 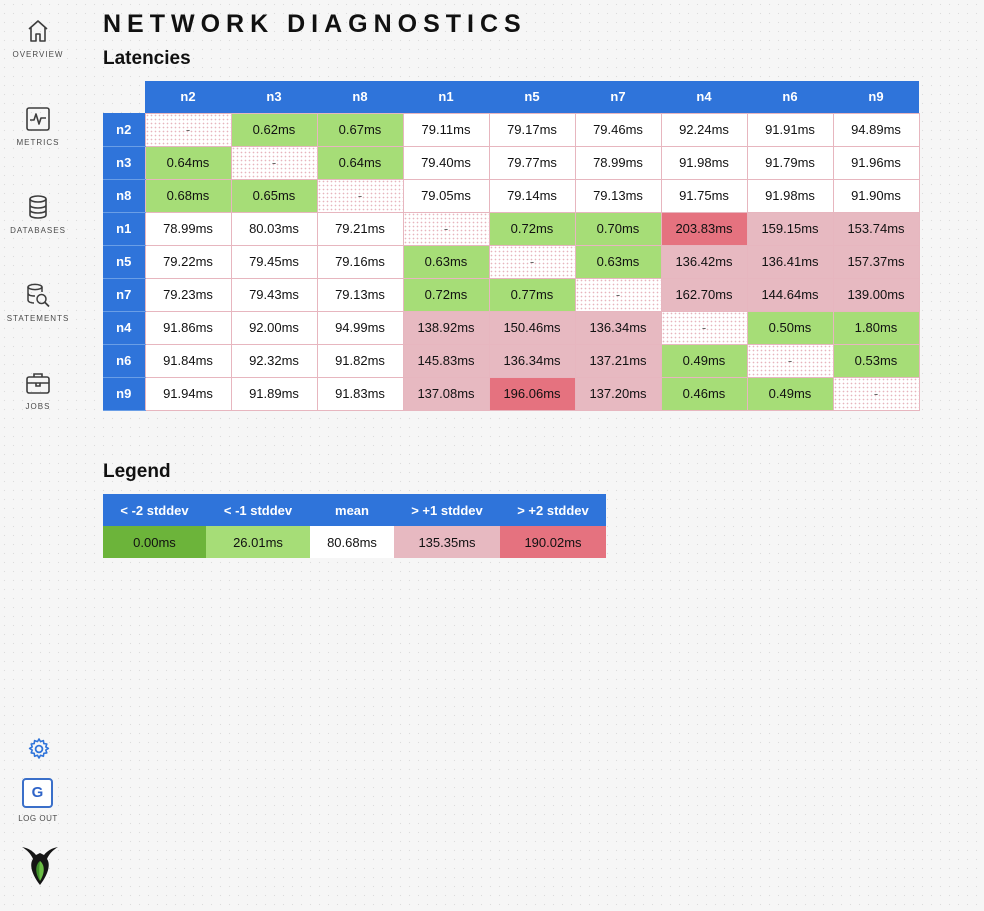 I want to click on legend-heading: Legend, so click(x=137, y=471).